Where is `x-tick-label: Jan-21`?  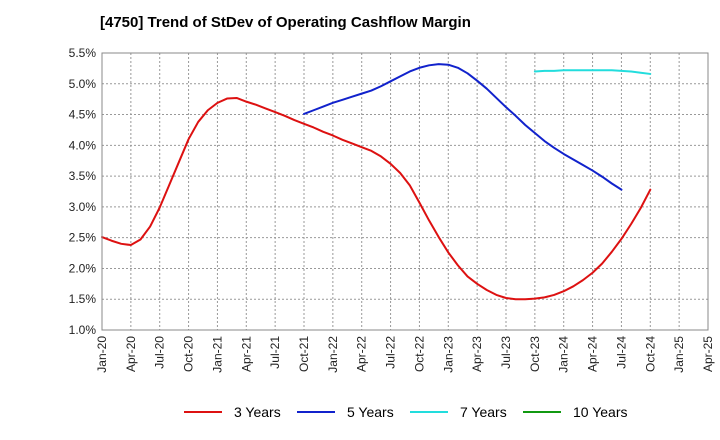 x-tick-label: Jan-21 is located at coordinates (217, 354).